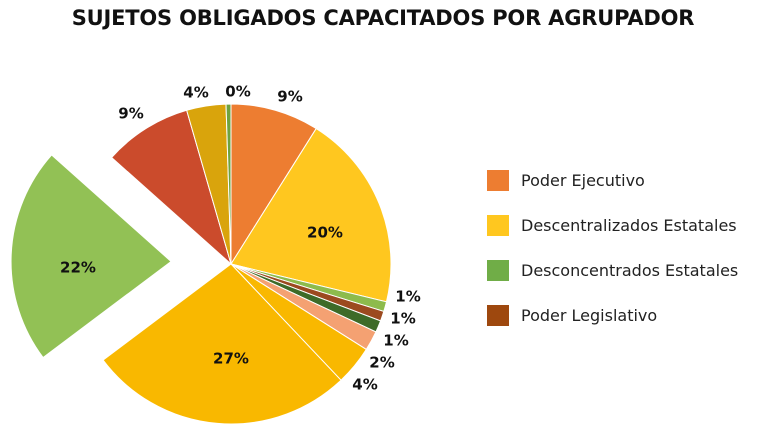  I want to click on legend-item: Descentralizados Estatales, so click(612, 225).